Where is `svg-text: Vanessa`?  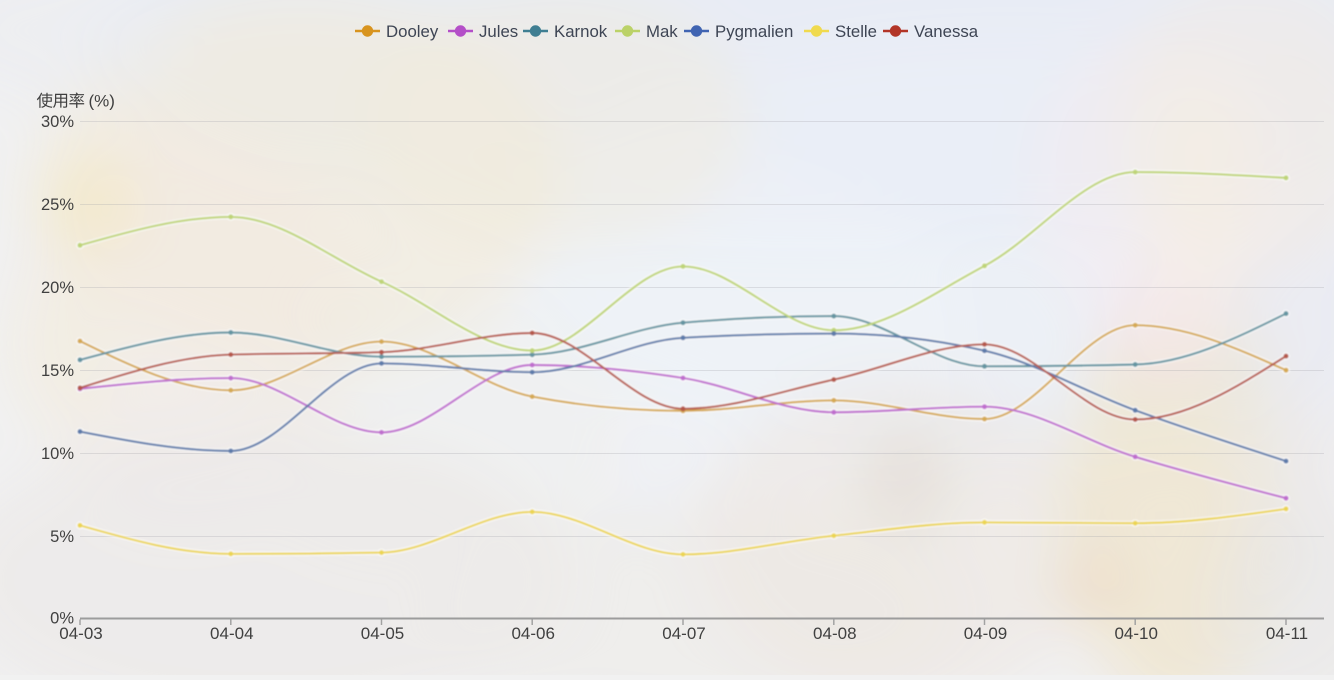
svg-text: Vanessa is located at coordinates (946, 31).